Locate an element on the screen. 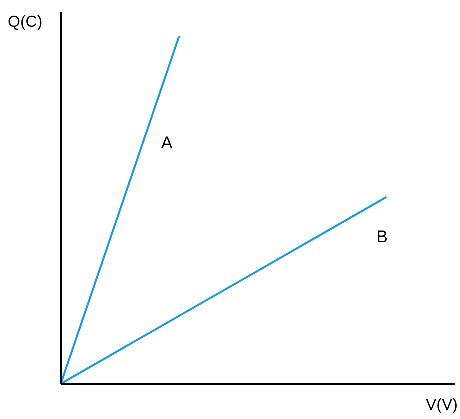 This screenshot has width=460, height=419. series-label: B is located at coordinates (382, 236).